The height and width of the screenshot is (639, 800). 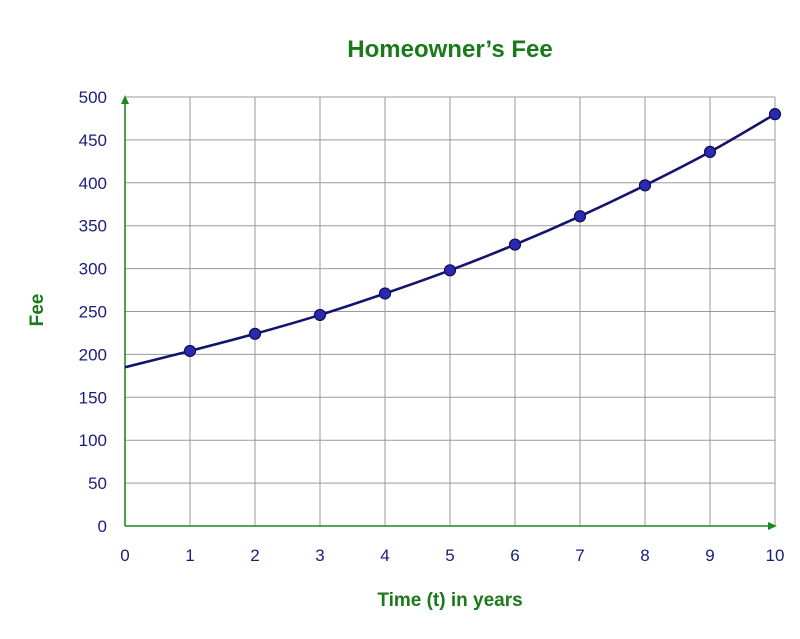 I want to click on x-tick-label-10: 10, so click(x=775, y=555).